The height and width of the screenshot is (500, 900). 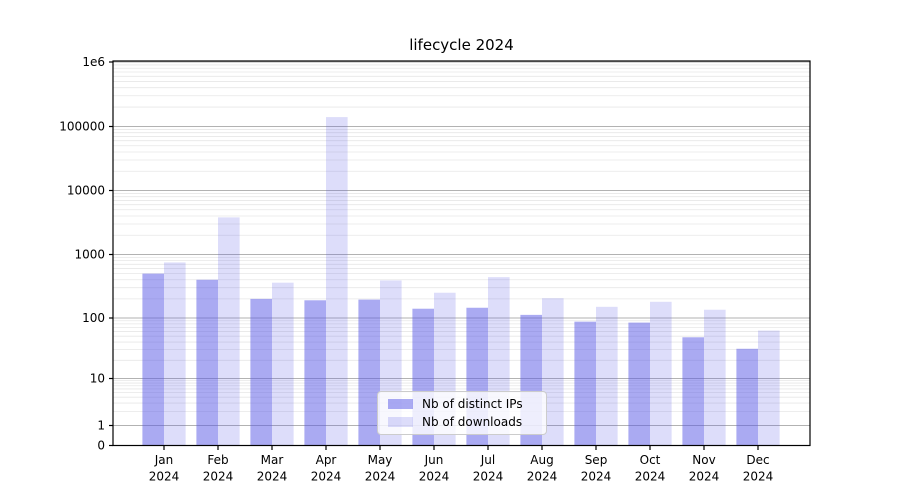 What do you see at coordinates (207, 362) in the screenshot?
I see `bar-distinct-ips-feb` at bounding box center [207, 362].